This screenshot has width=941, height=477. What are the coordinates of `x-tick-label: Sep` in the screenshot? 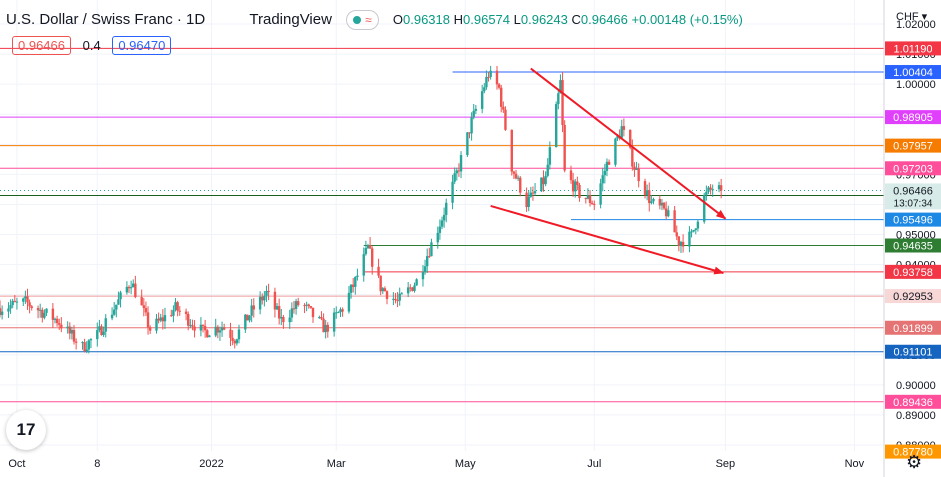 It's located at (726, 464).